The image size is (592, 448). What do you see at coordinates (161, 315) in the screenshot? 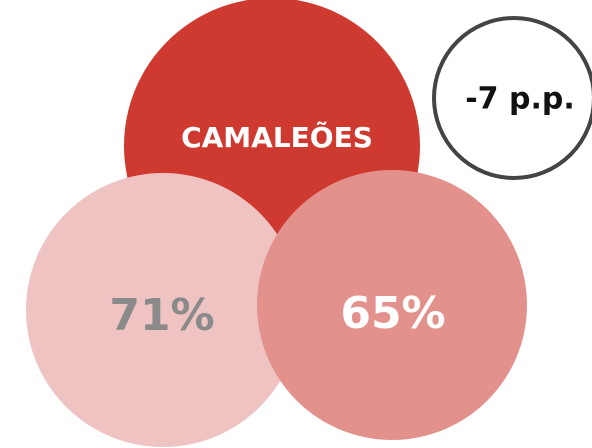
I see `left-value: 71%` at bounding box center [161, 315].